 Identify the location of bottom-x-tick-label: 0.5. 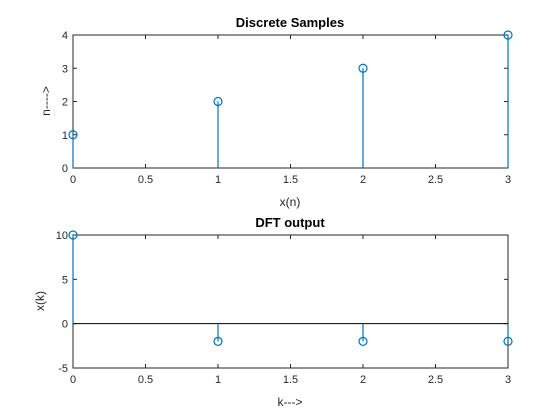
(145, 380).